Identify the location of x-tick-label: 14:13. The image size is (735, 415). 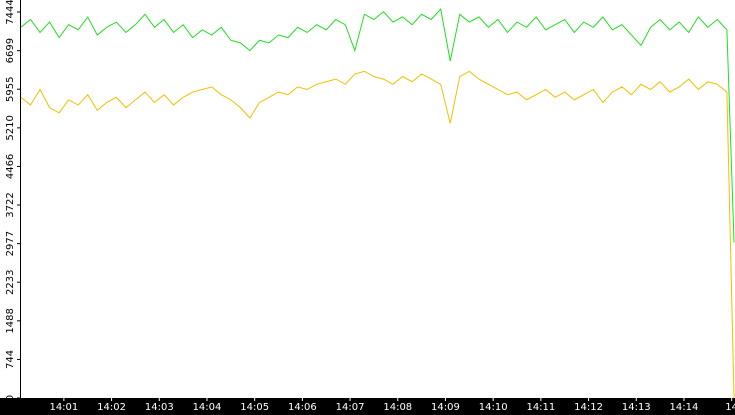
(636, 407).